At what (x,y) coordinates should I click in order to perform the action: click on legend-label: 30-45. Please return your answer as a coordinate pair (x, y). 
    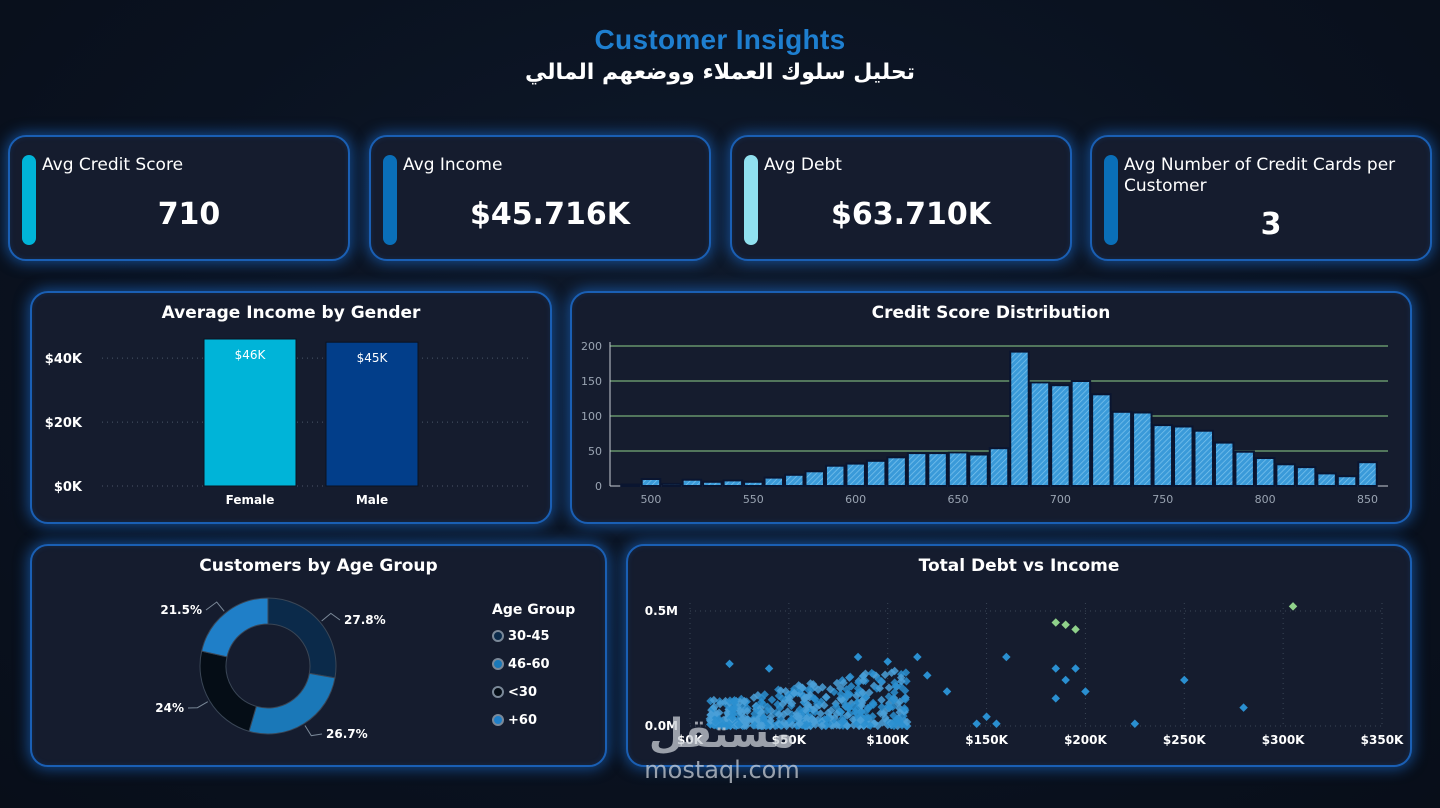
    Looking at the image, I should click on (529, 636).